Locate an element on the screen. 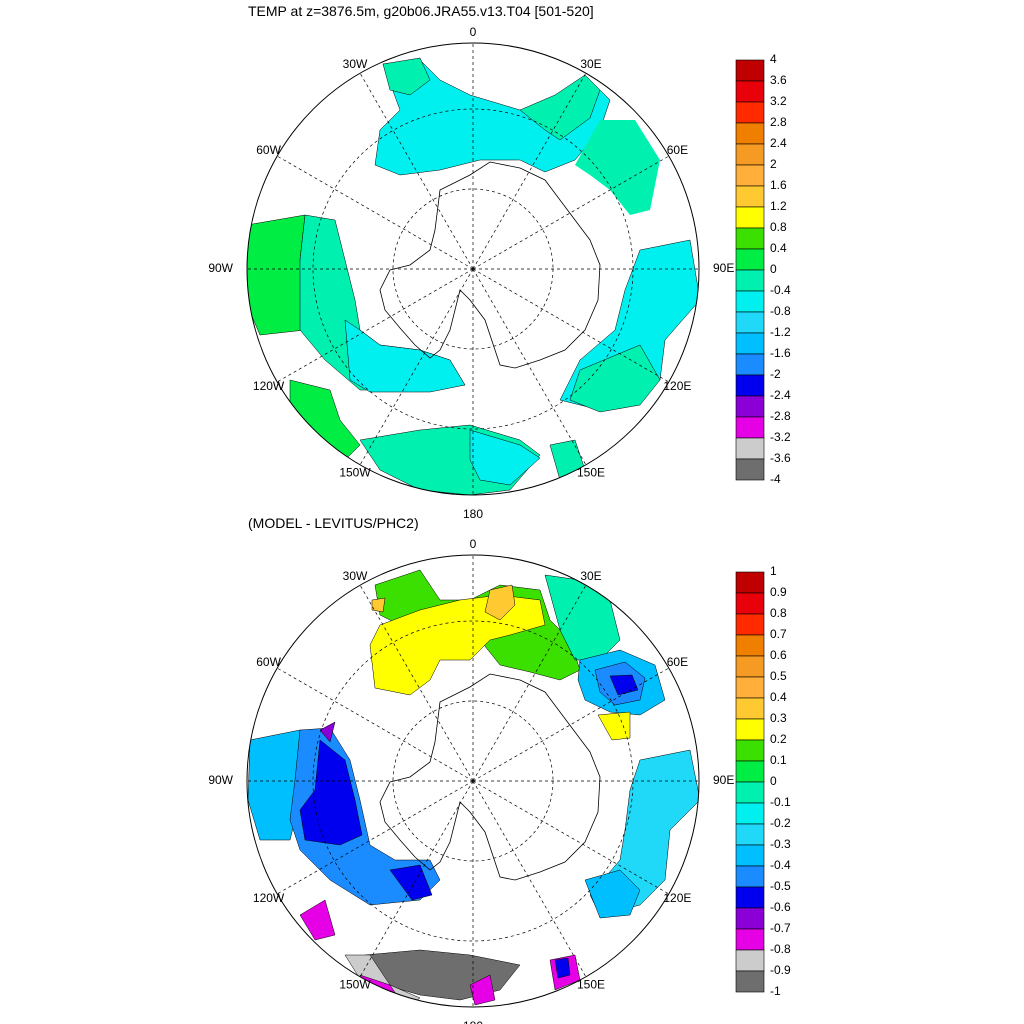 The image size is (1024, 1024). bottom-field-atlantic-orange is located at coordinates (500, 602).